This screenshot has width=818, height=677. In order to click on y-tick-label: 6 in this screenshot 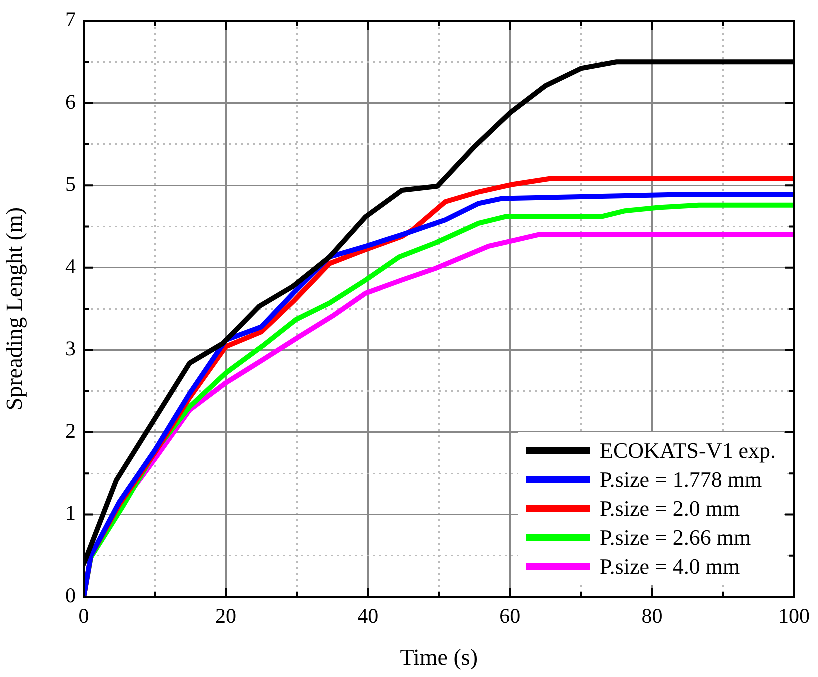, I will do `click(71, 102)`.